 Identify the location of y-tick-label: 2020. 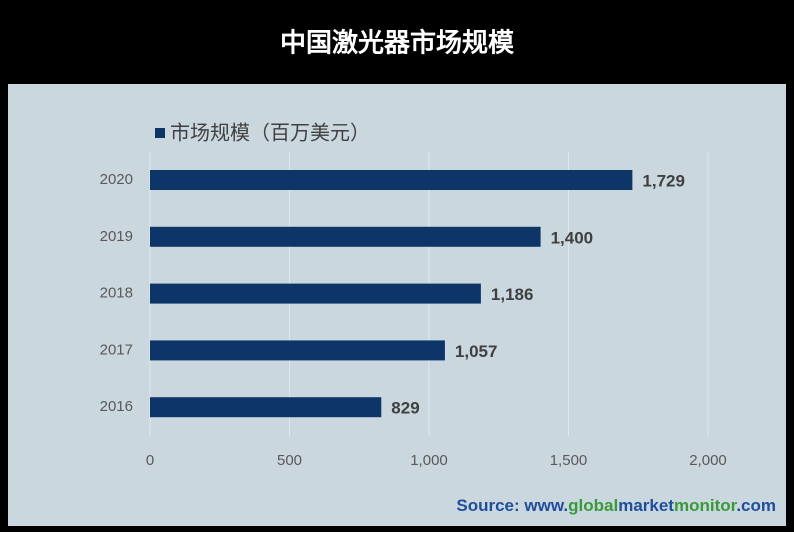
(116, 179).